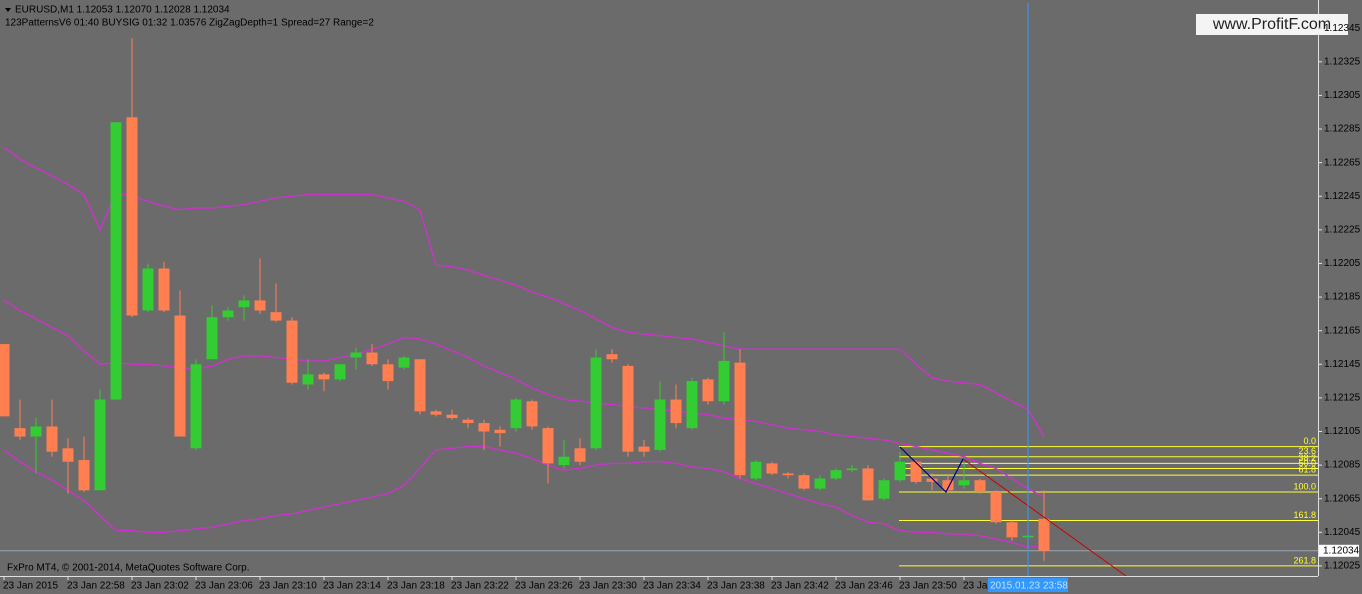  I want to click on x-tick-label: 23 Jan 2015, so click(30, 586).